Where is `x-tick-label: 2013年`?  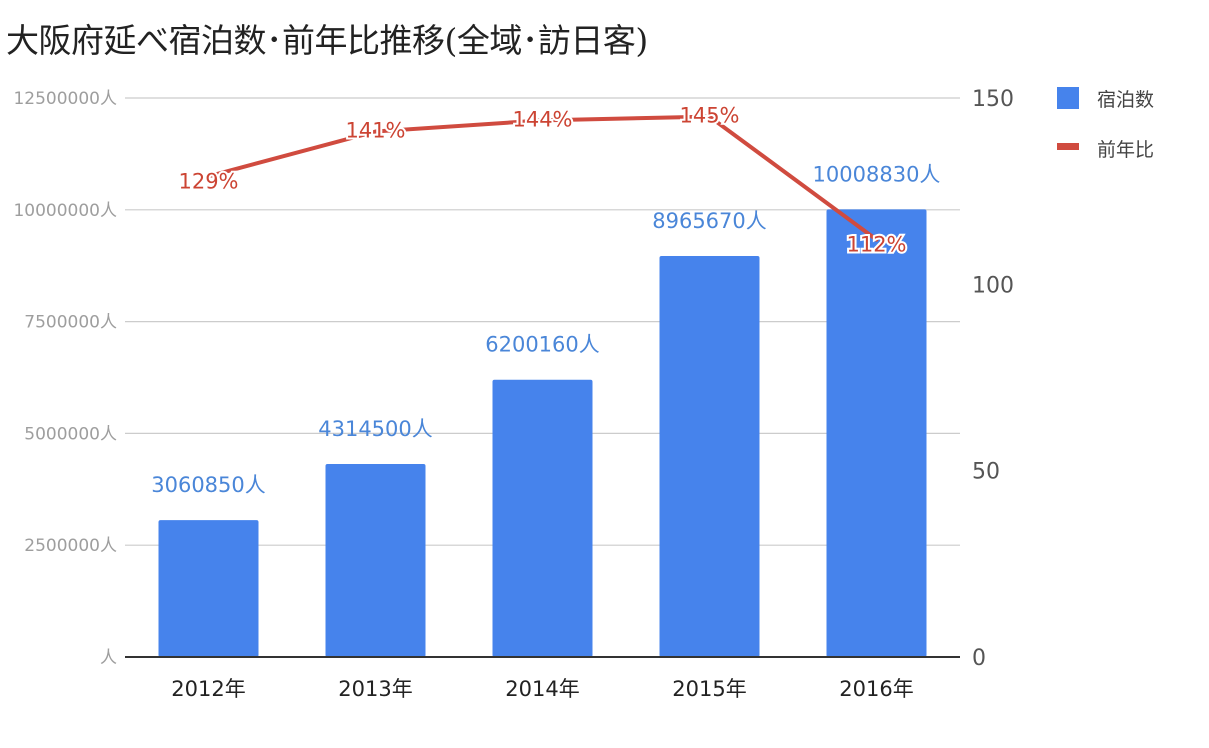
x-tick-label: 2013年 is located at coordinates (375, 689).